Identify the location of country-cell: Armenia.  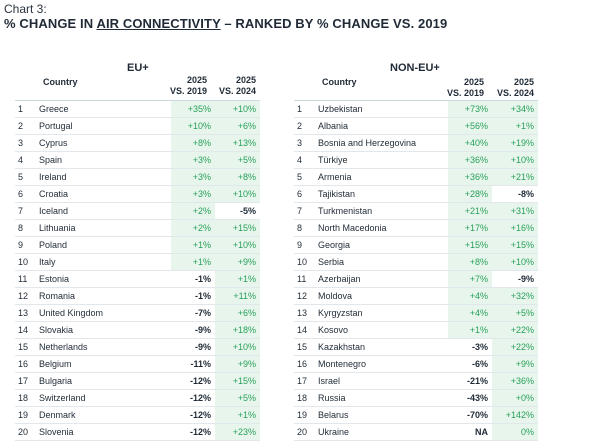
(335, 177).